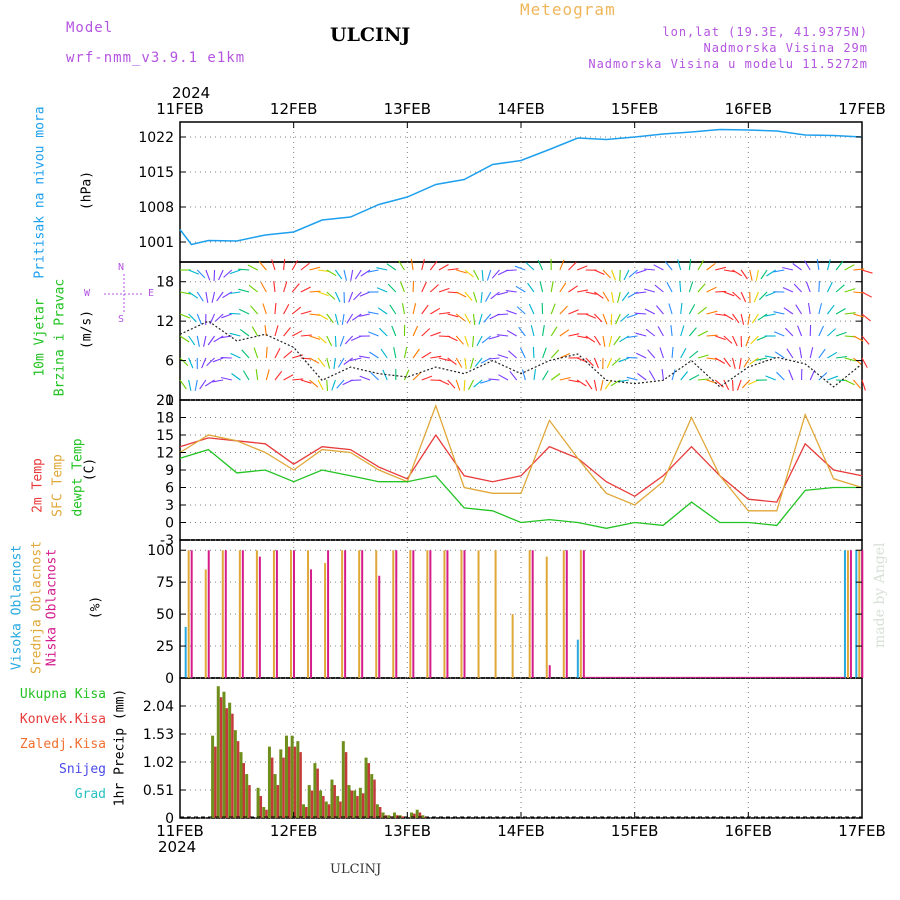  I want to click on y-tick-label: 2.04, so click(158, 707).